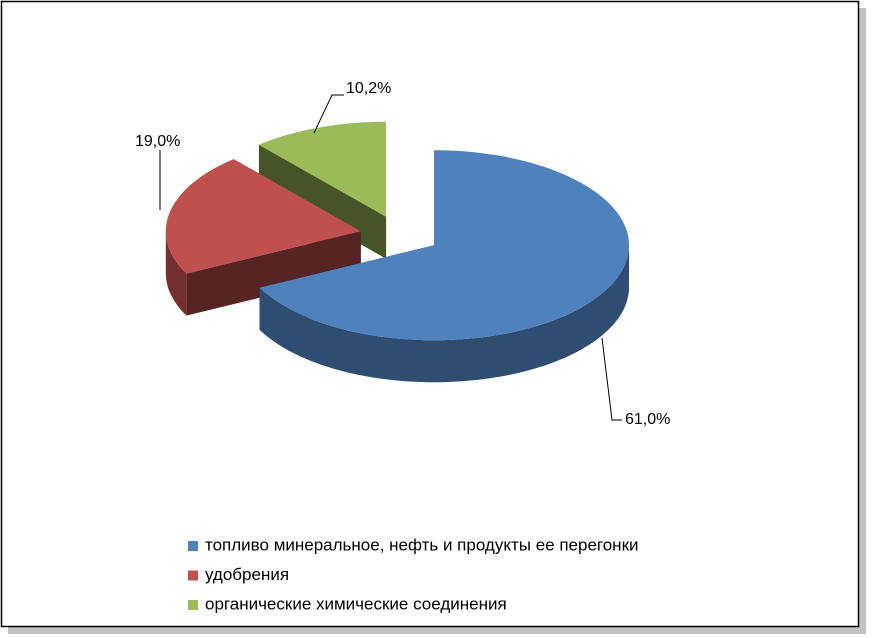  I want to click on data-label: 61,0%, so click(647, 419).